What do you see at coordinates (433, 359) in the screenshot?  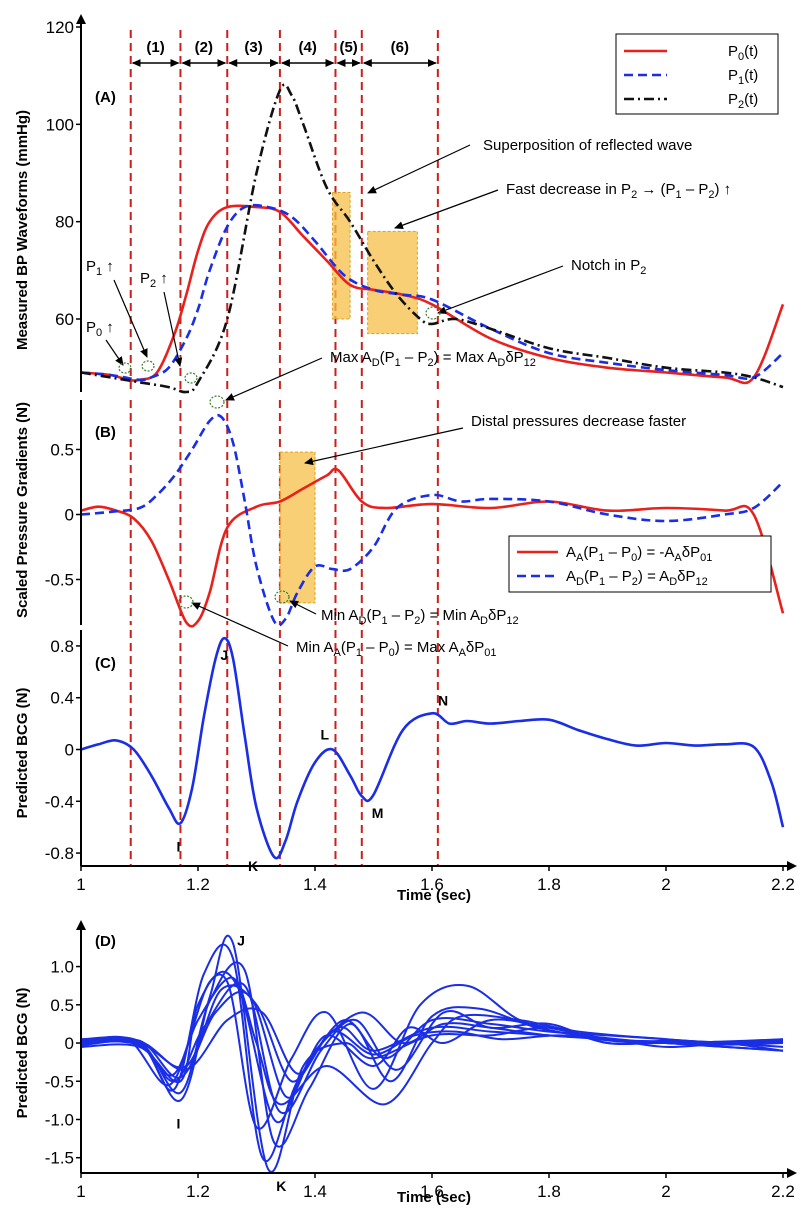 I see `annotation-max-ad: Max AD(P1 – P2) = Max ADδP12` at bounding box center [433, 359].